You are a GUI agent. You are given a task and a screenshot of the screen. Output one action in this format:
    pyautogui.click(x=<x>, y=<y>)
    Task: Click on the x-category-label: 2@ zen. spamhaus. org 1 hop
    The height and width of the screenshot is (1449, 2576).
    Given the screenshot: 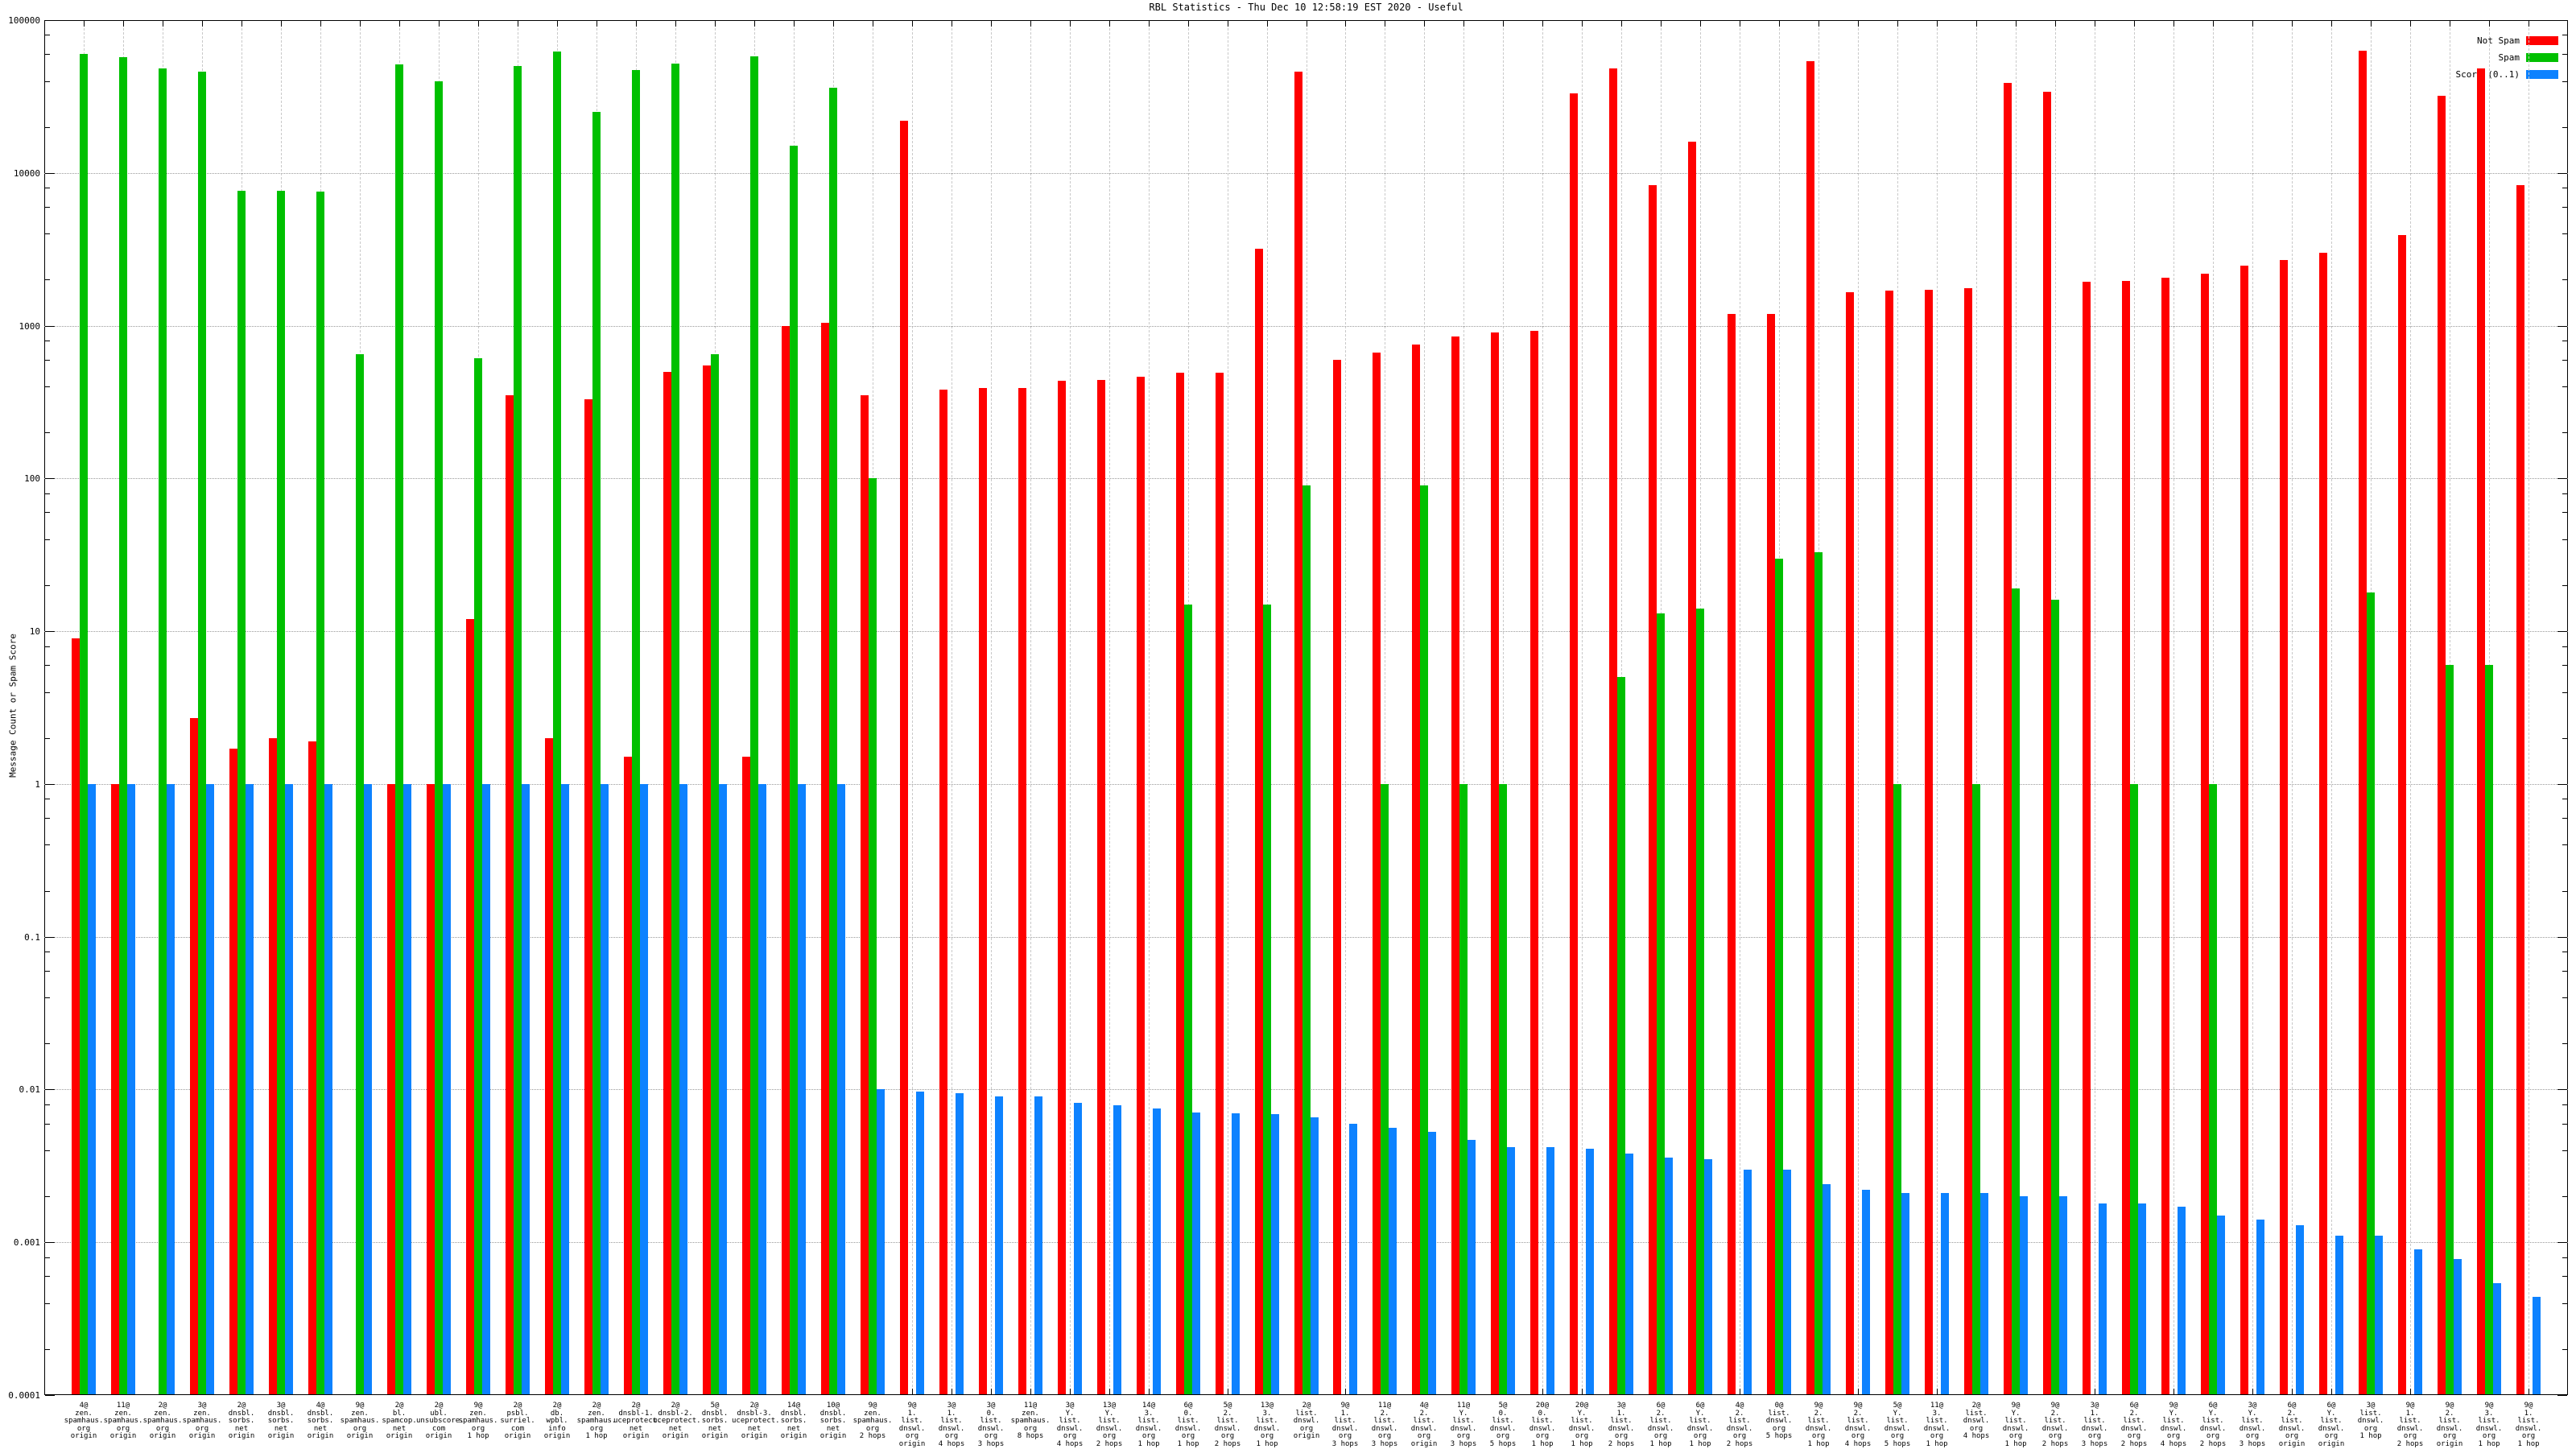 What is the action you would take?
    pyautogui.click(x=596, y=1421)
    